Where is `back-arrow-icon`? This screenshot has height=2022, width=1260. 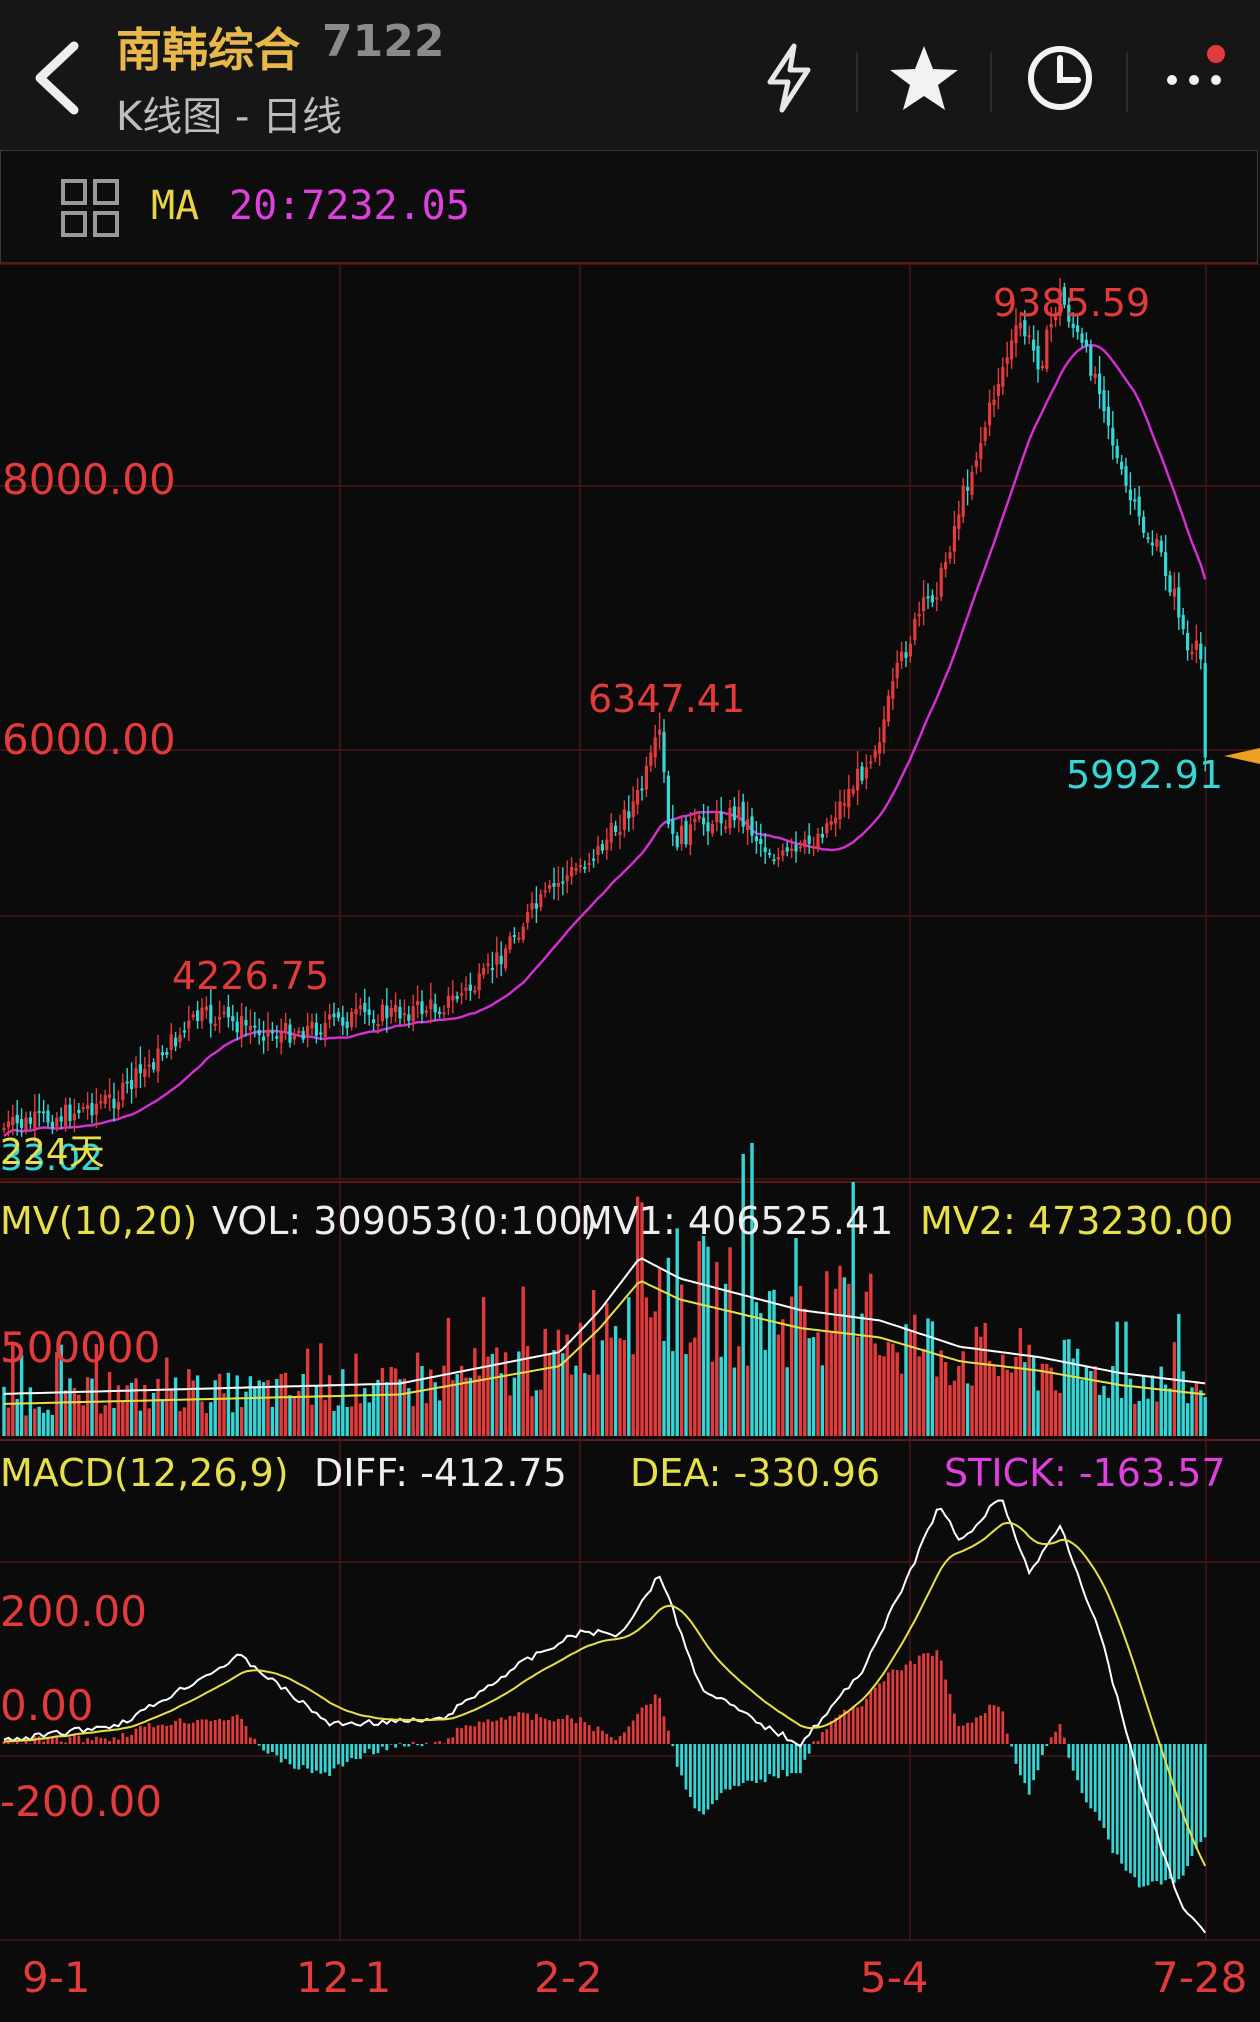
back-arrow-icon is located at coordinates (61, 78).